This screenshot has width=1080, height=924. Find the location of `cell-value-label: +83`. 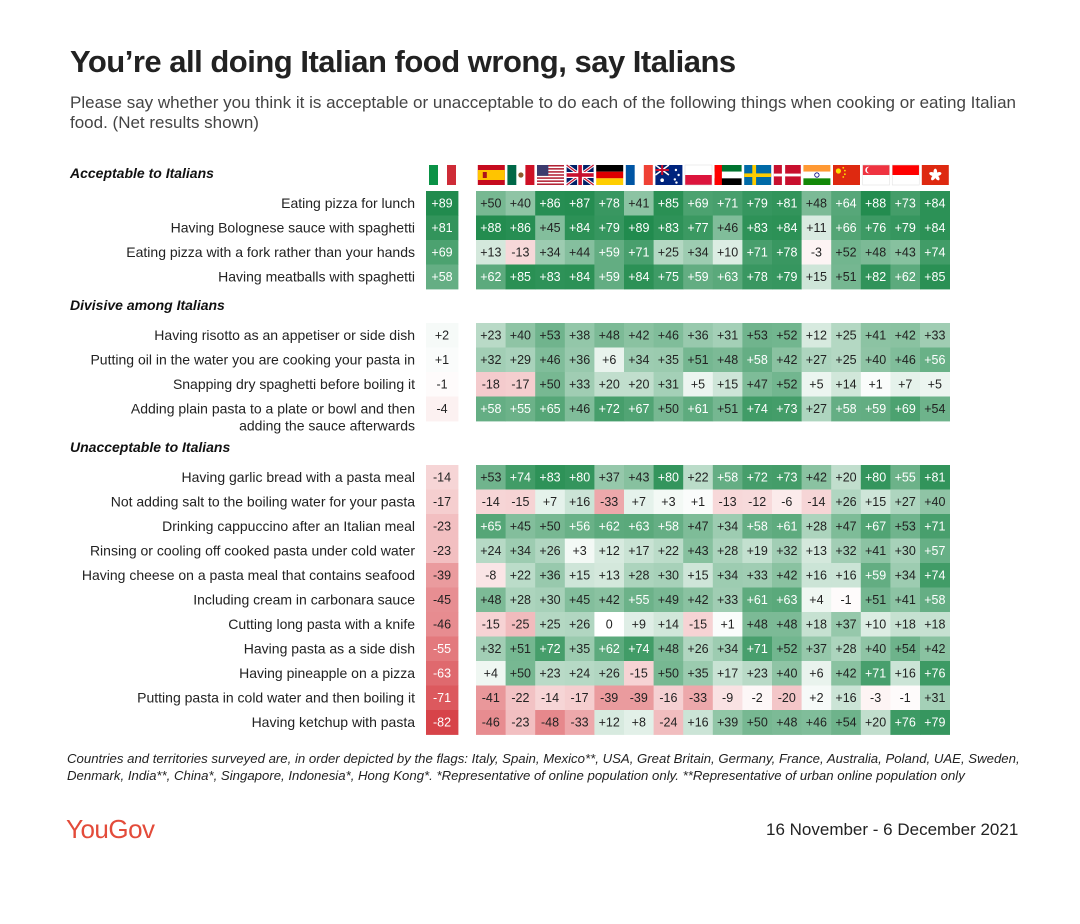

cell-value-label: +83 is located at coordinates (668, 228).